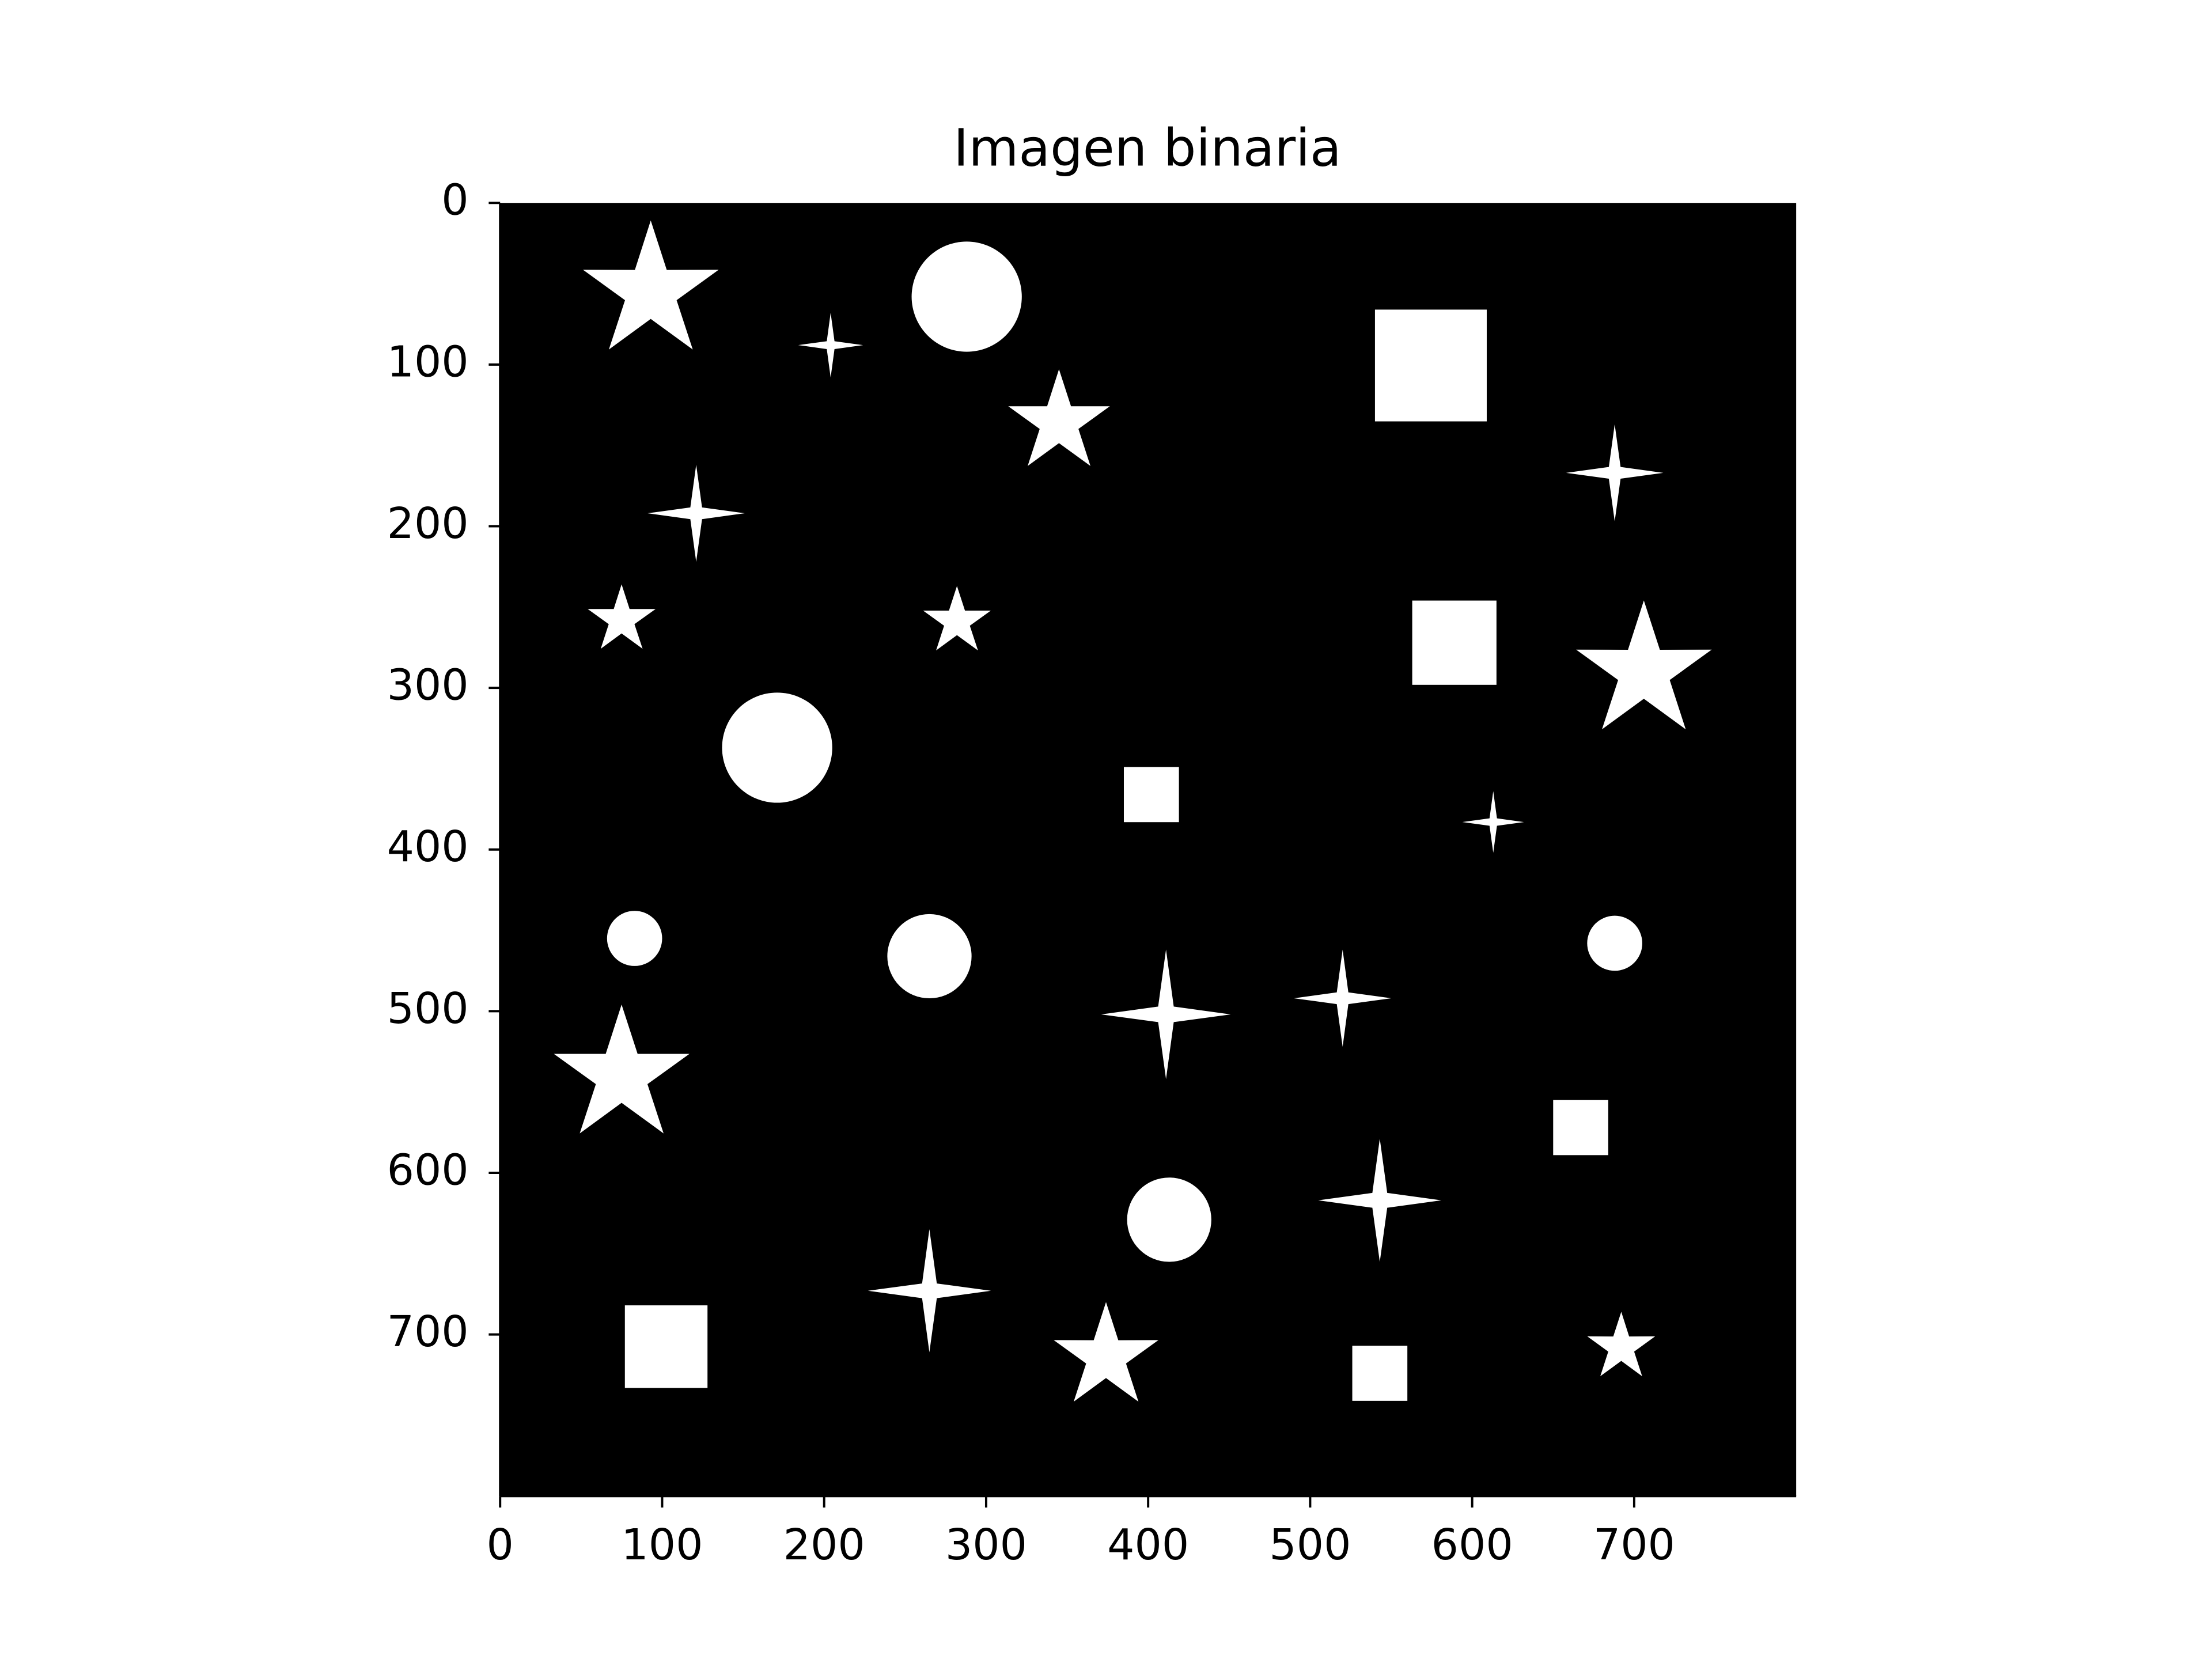 The width and height of the screenshot is (2212, 1659). I want to click on y-tick-label: 500, so click(428, 1008).